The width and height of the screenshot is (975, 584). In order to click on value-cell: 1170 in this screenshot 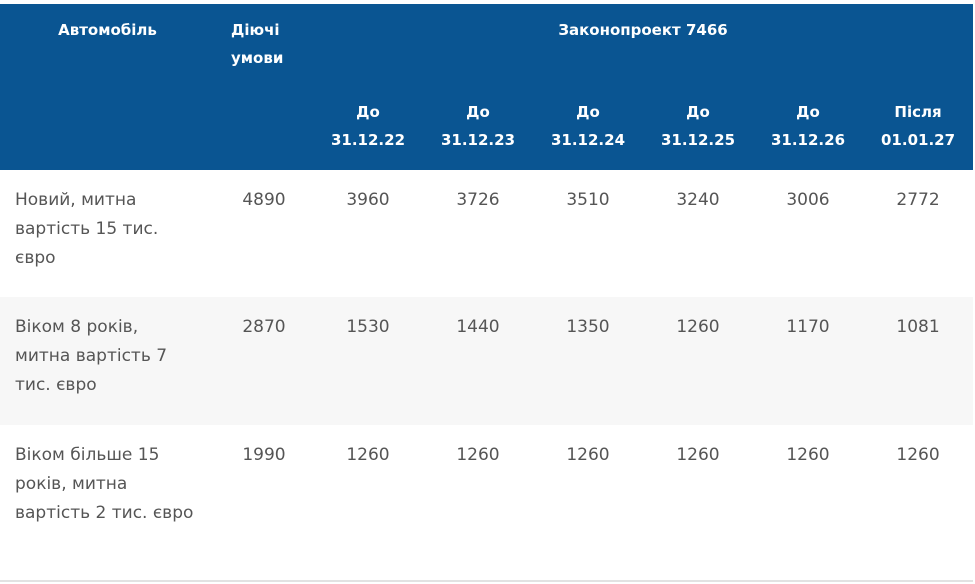, I will do `click(808, 361)`.